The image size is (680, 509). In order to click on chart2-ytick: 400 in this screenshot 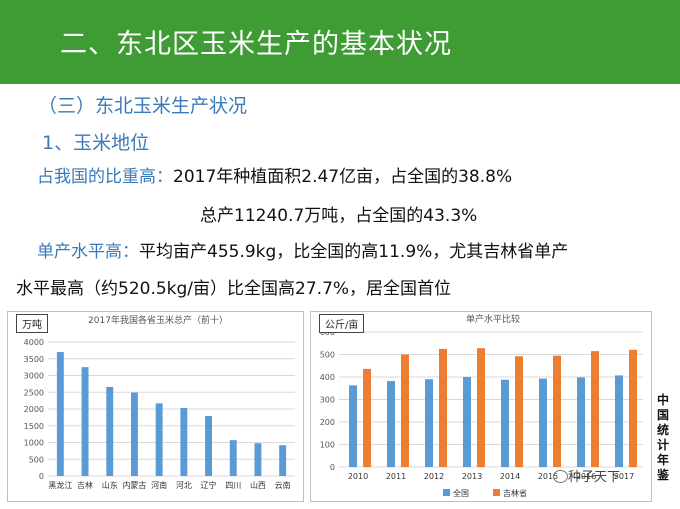, I will do `click(327, 377)`.